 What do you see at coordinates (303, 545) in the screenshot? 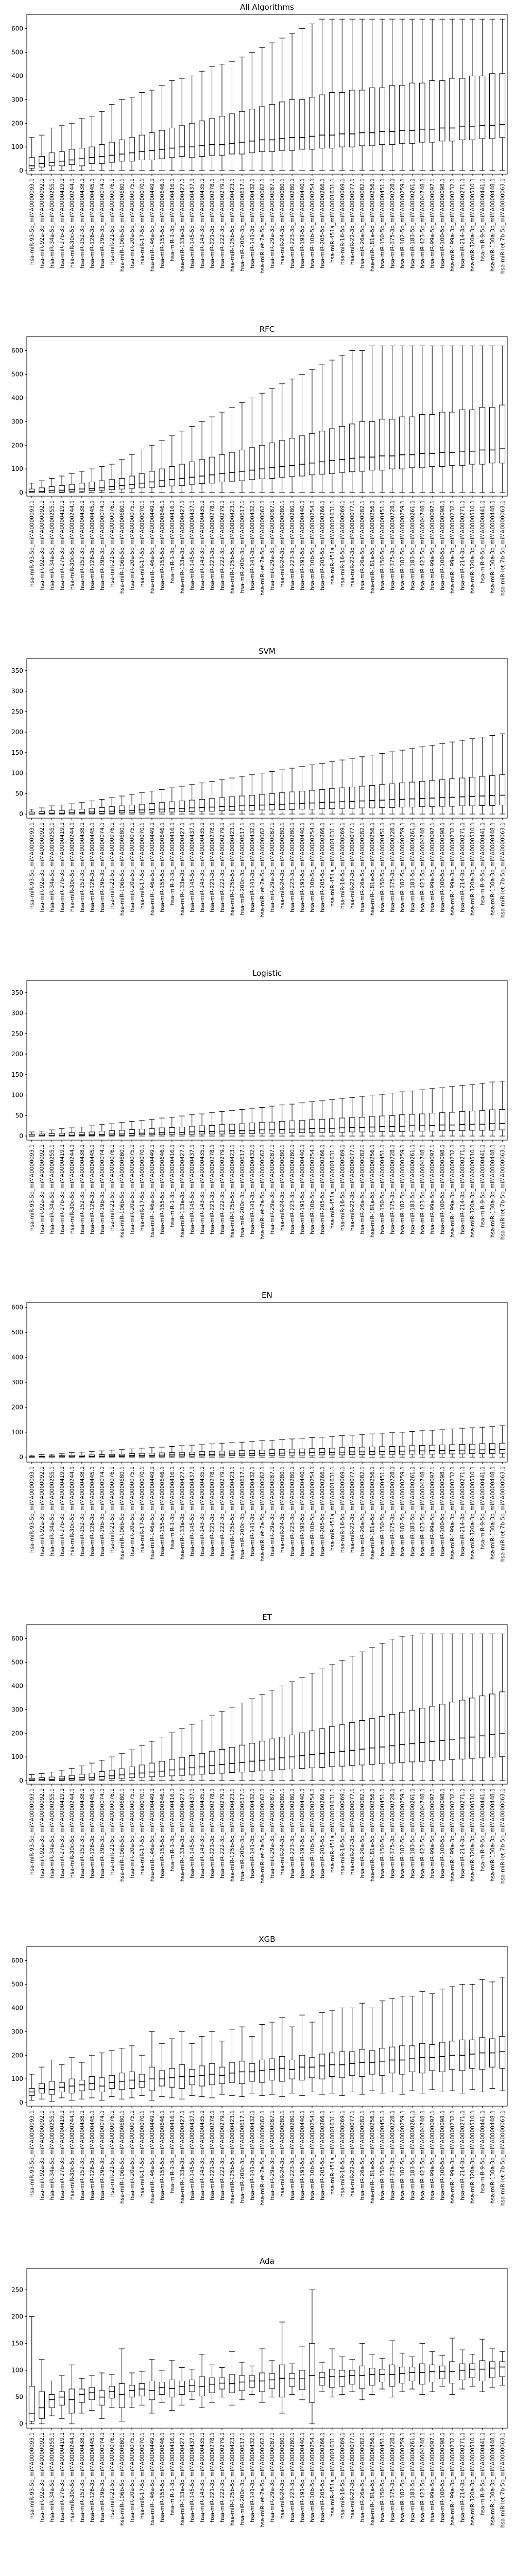
I see `x-tick-label: hsa-miR-191-5p_miMA0000440.1` at bounding box center [303, 545].